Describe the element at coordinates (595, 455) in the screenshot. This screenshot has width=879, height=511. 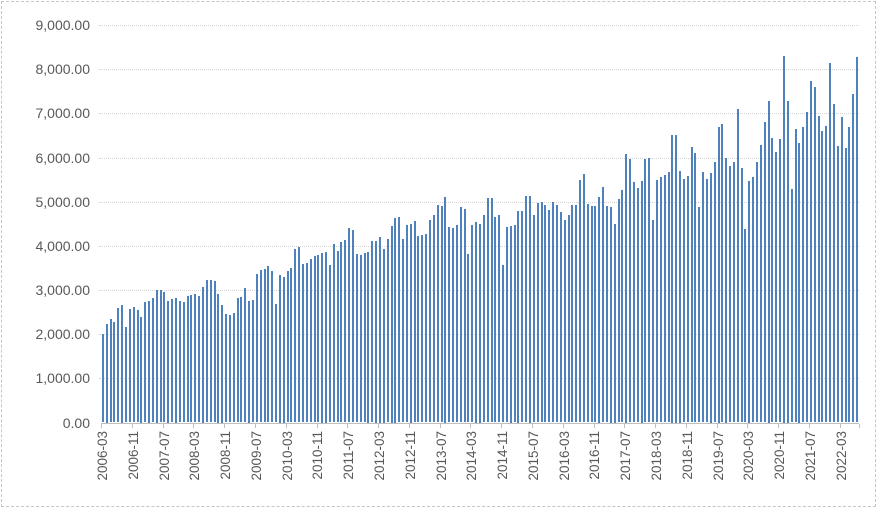
I see `x-axis-label: 2016-11` at that location.